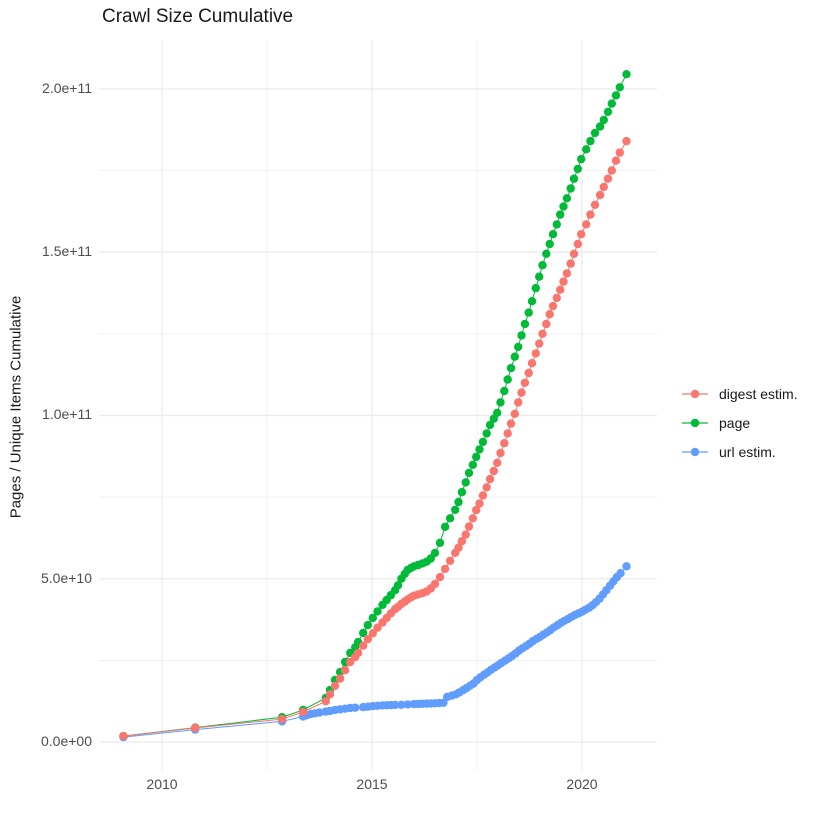 The height and width of the screenshot is (827, 826). I want to click on legend-item-digest-estim: digest estim., so click(740, 393).